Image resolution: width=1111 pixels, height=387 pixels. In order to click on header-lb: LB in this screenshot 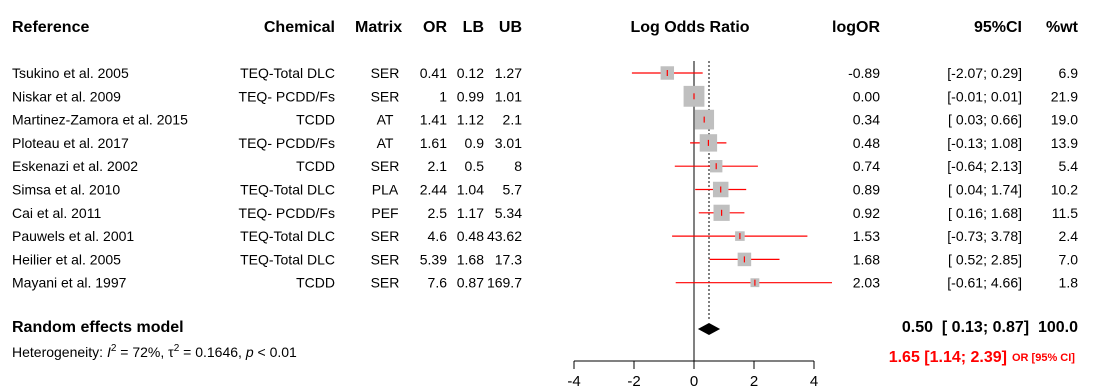, I will do `click(473, 27)`.